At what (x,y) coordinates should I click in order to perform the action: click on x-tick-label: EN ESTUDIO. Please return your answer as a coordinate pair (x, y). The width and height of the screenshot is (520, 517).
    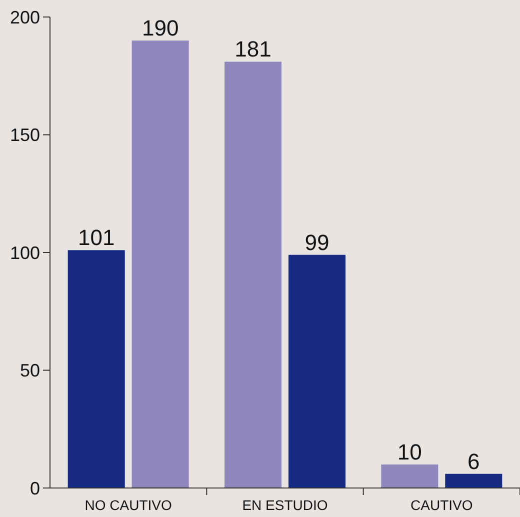
    Looking at the image, I should click on (285, 505).